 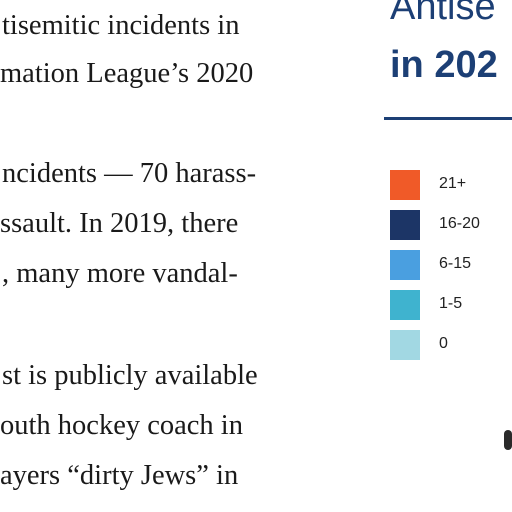 What do you see at coordinates (129, 173) in the screenshot?
I see `article-line-4: ncidents — 70 harass-` at bounding box center [129, 173].